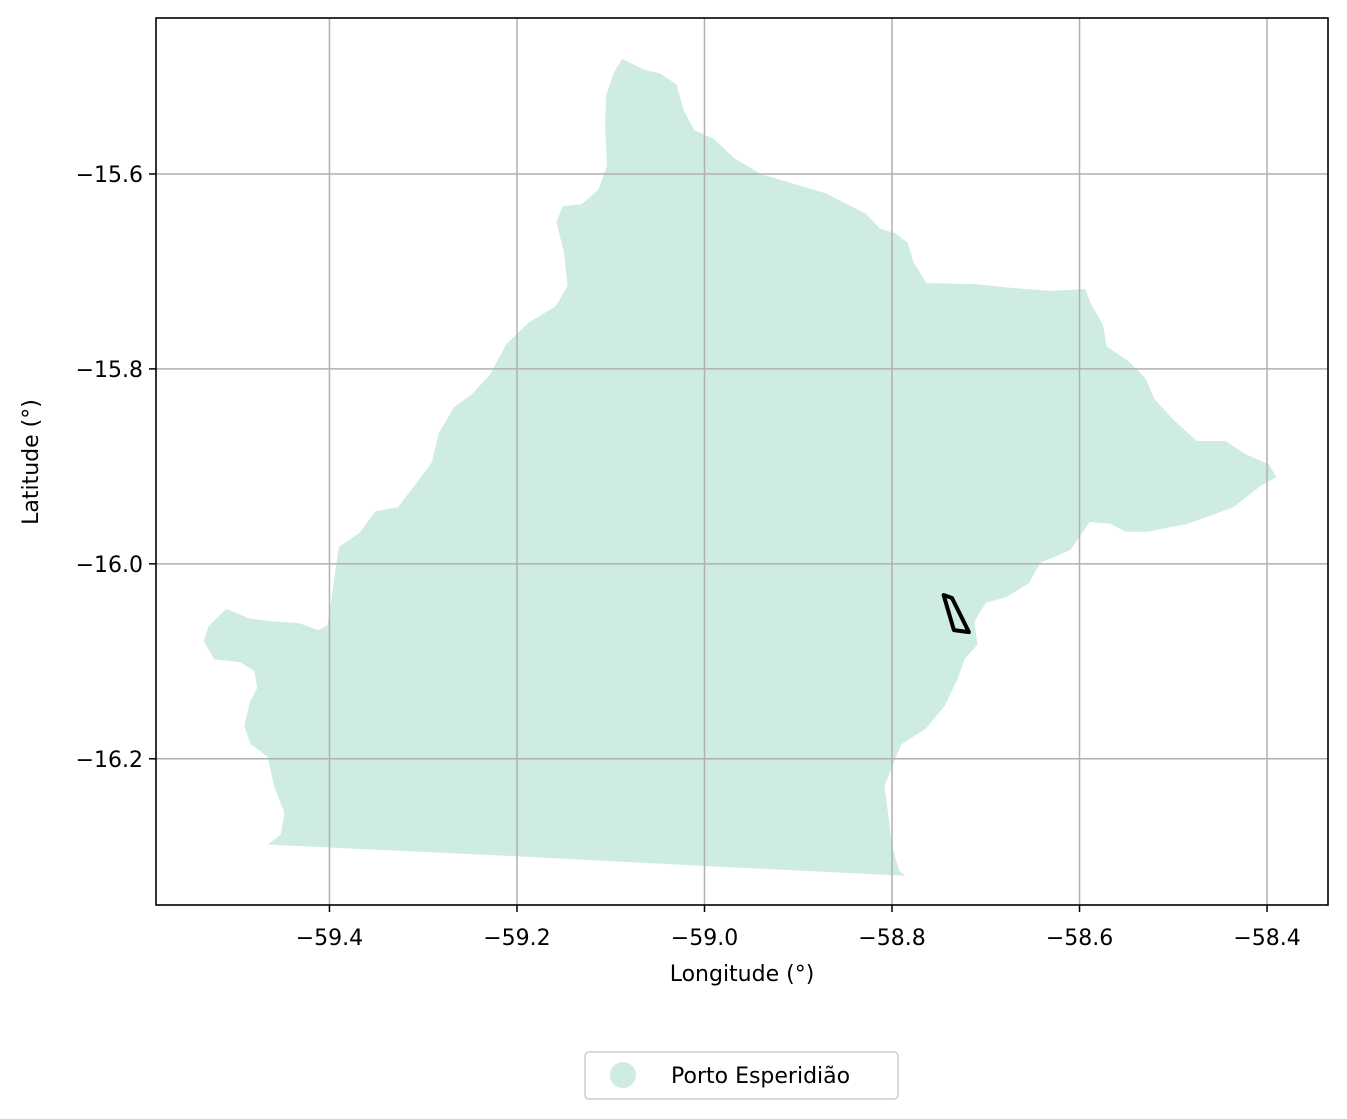 Image resolution: width=1347 pixels, height=1119 pixels. I want to click on x-tick-label-4: −58.6, so click(1079, 938).